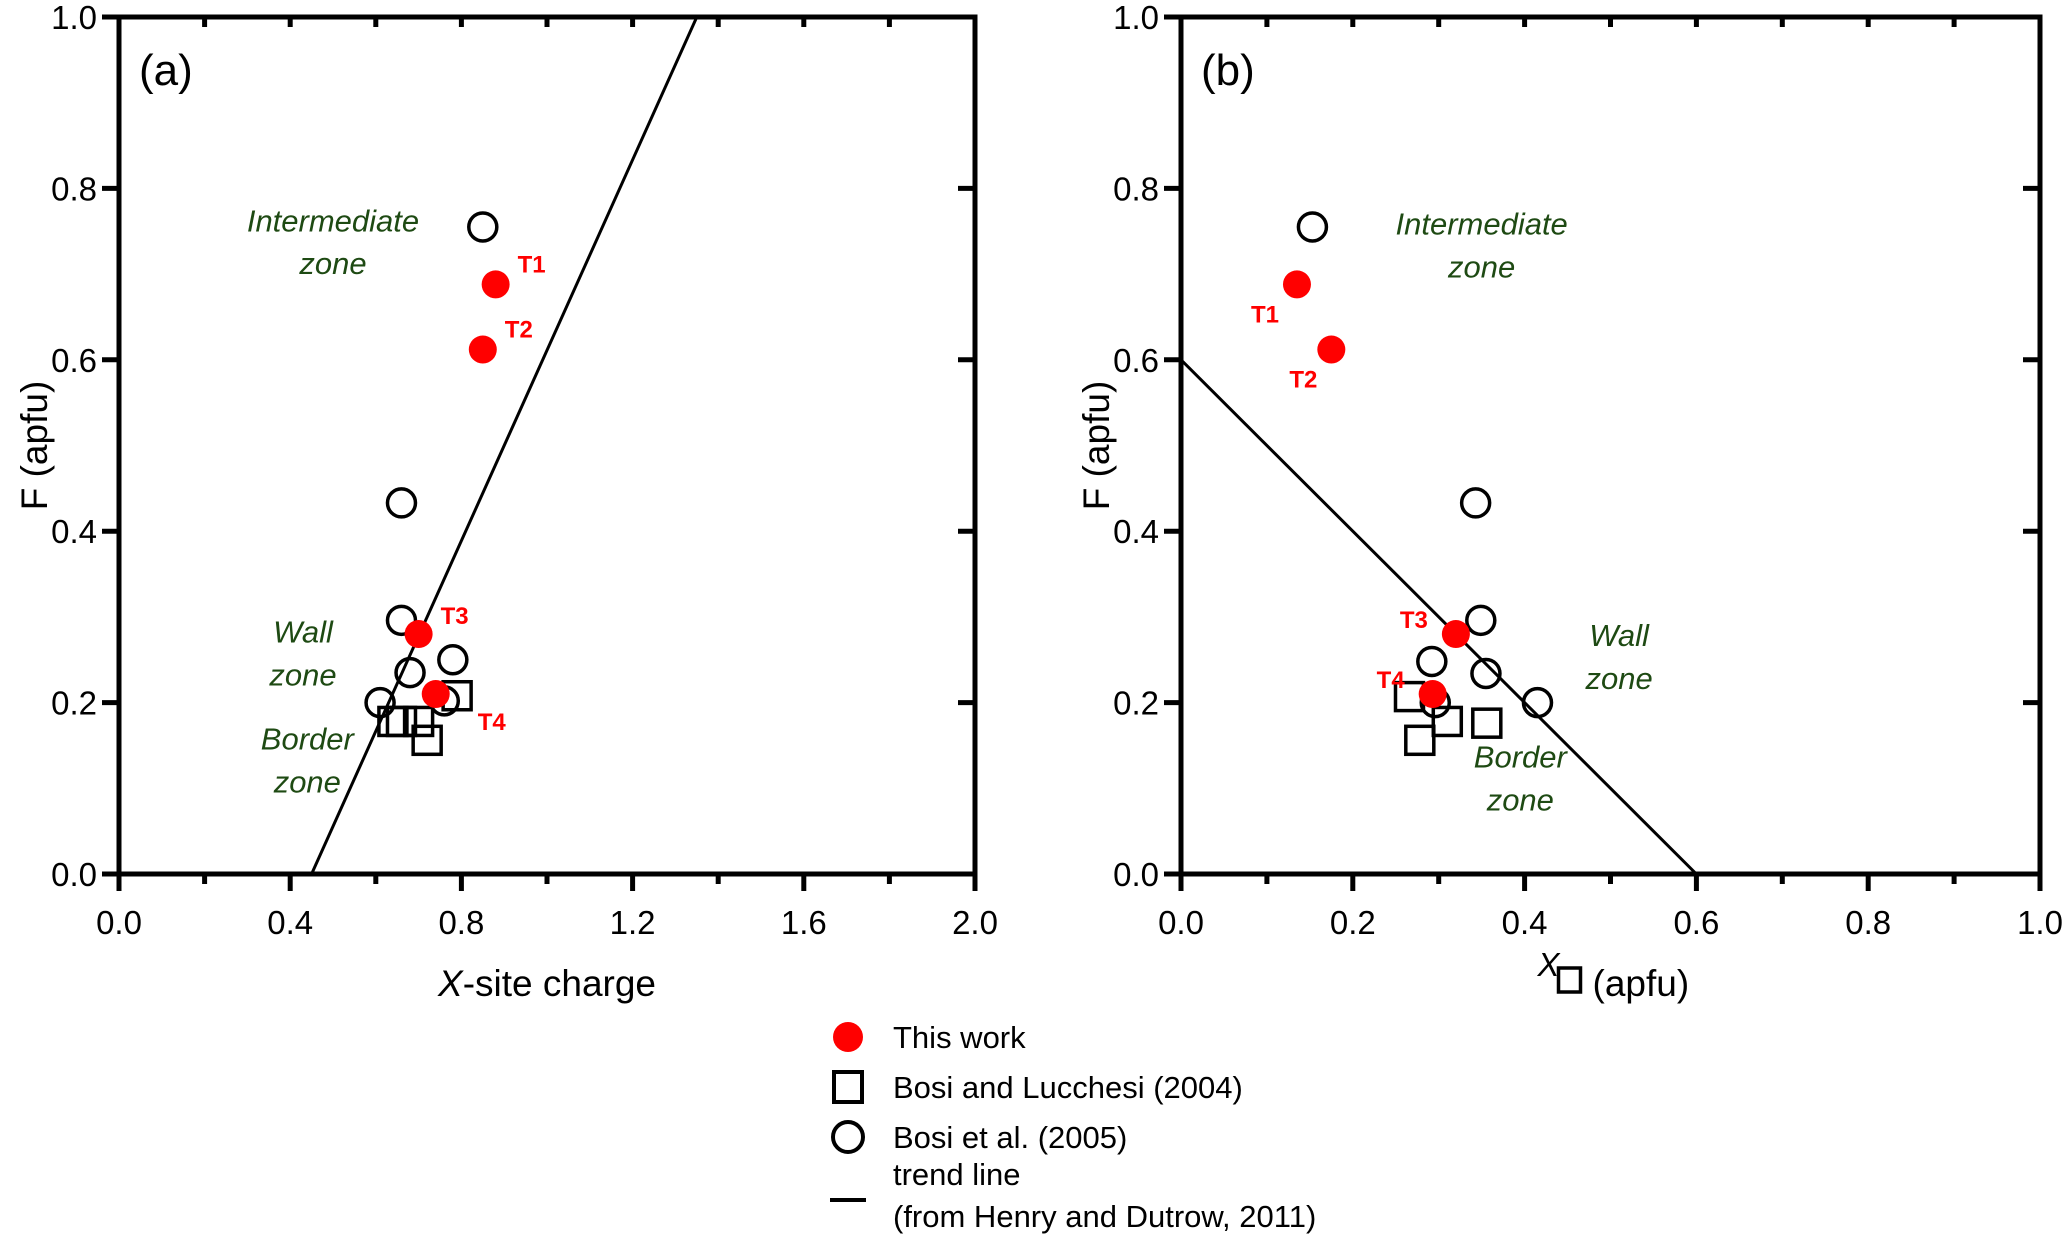 The image size is (2067, 1239). Describe the element at coordinates (1104, 1216) in the screenshot. I see `legend-label-line2: (from Henry and Dutrow, 2011)` at that location.